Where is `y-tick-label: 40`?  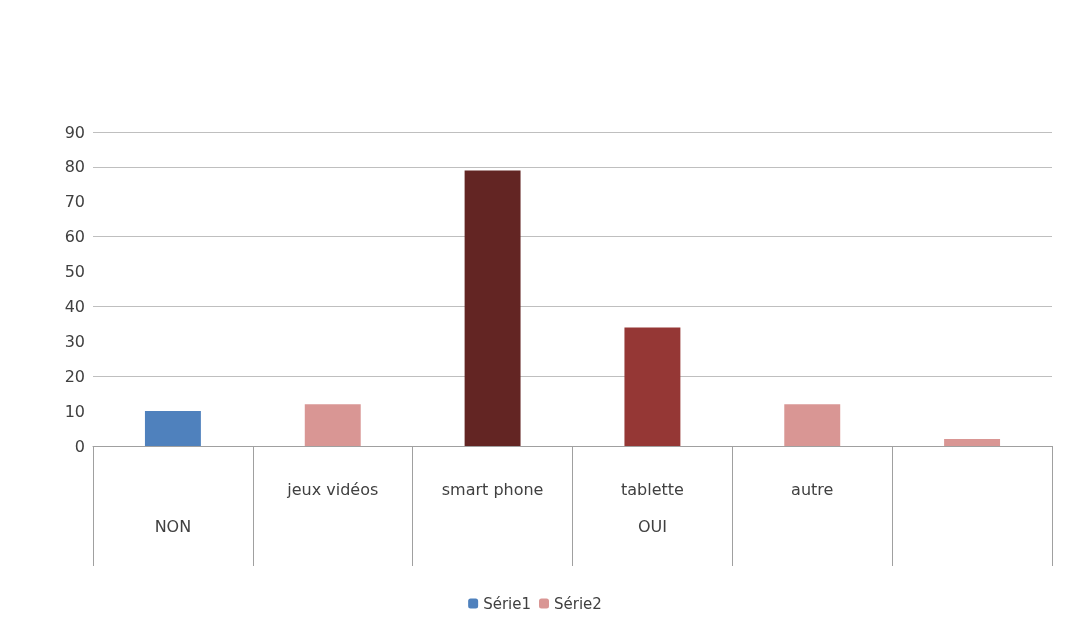 y-tick-label: 40 is located at coordinates (74, 306).